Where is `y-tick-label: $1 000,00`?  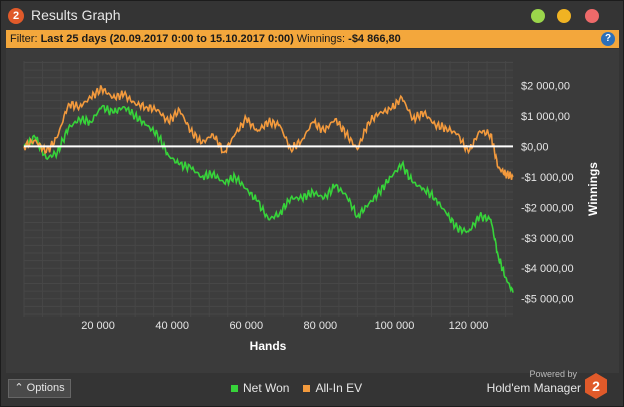 y-tick-label: $1 000,00 is located at coordinates (545, 117).